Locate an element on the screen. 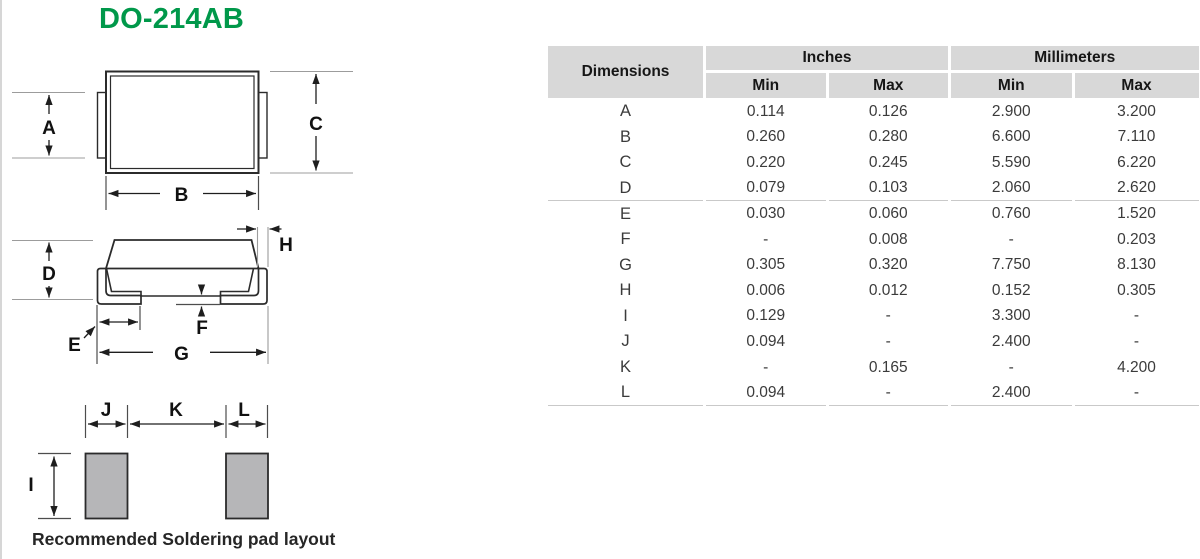 This screenshot has height=559, width=1200. molded-body-bottom is located at coordinates (180, 282).